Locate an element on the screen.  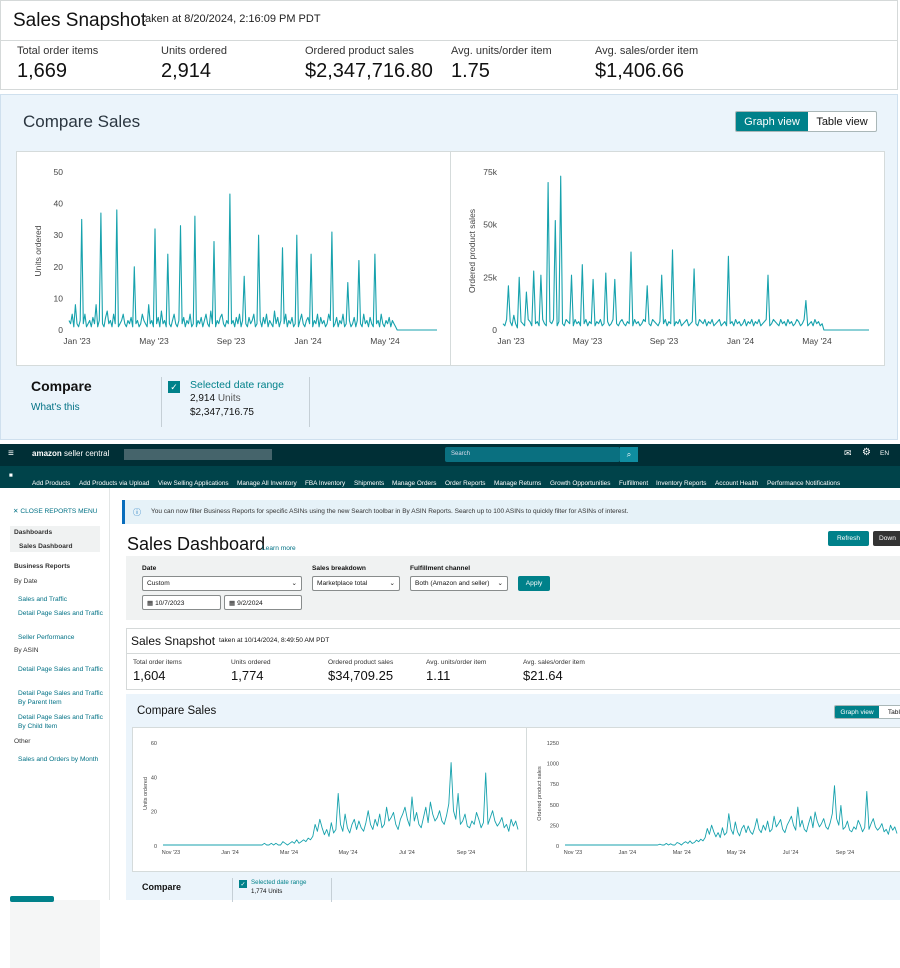
y-tick-label: 750 is located at coordinates (554, 785).